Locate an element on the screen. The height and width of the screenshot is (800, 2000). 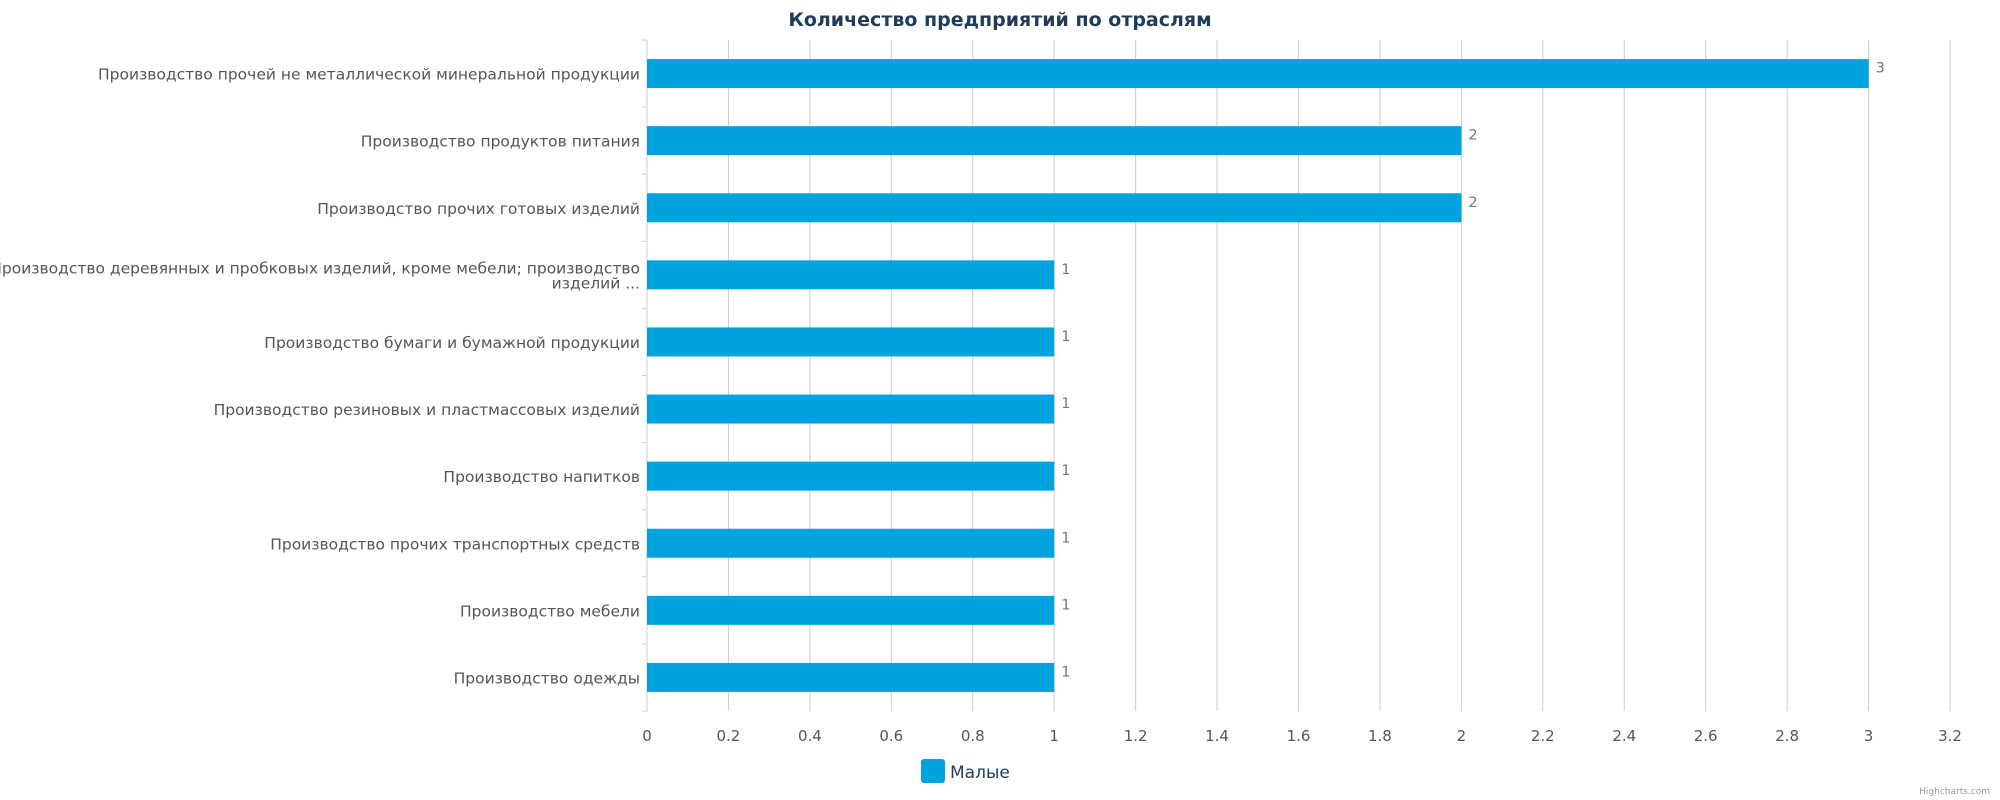
legend-swatch is located at coordinates (933, 771).